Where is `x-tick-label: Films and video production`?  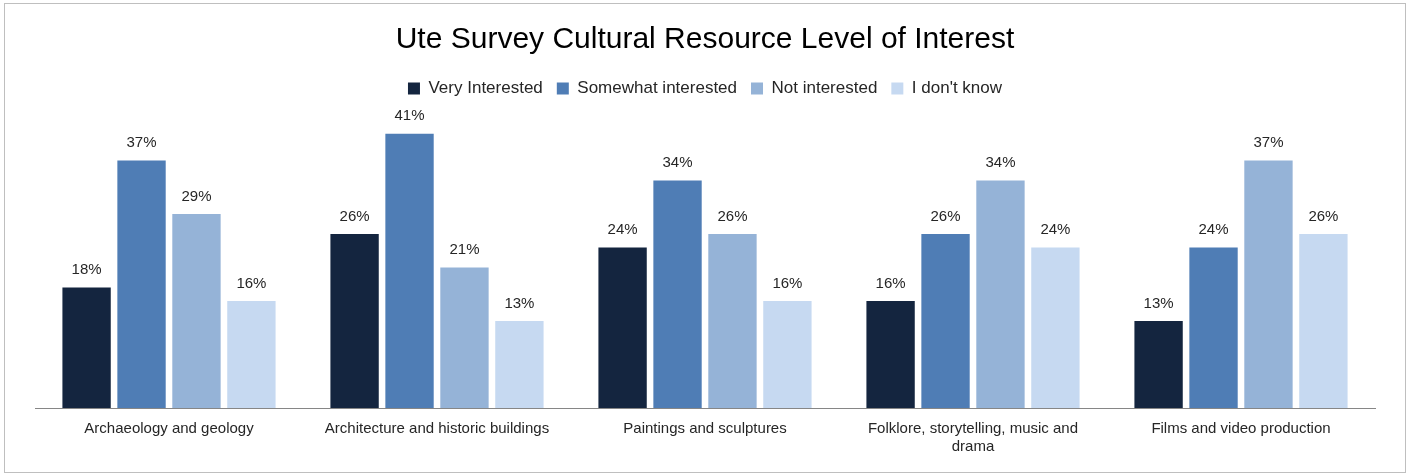 x-tick-label: Films and video production is located at coordinates (1241, 428).